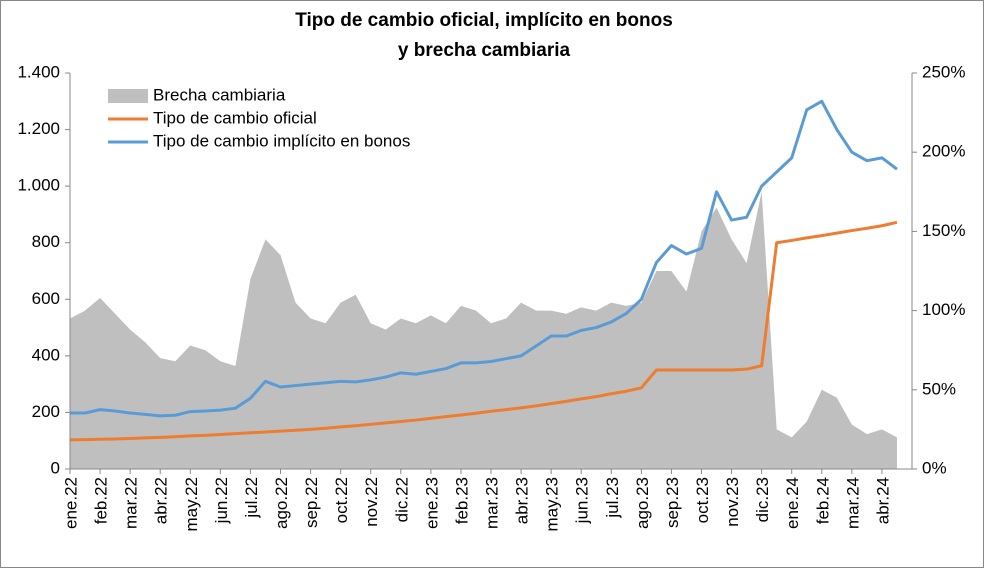 The width and height of the screenshot is (984, 568). I want to click on y2-tick-label: 50%, so click(939, 388).